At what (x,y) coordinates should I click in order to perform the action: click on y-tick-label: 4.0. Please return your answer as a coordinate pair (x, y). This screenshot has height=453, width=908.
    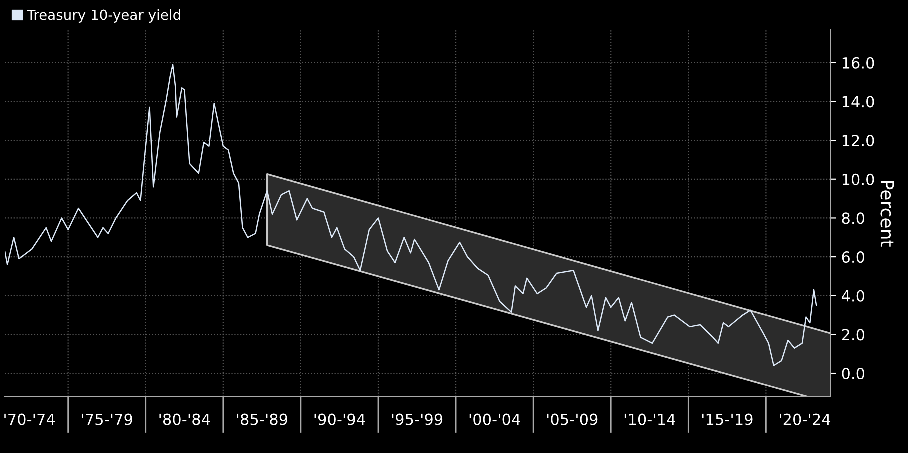
    Looking at the image, I should click on (853, 296).